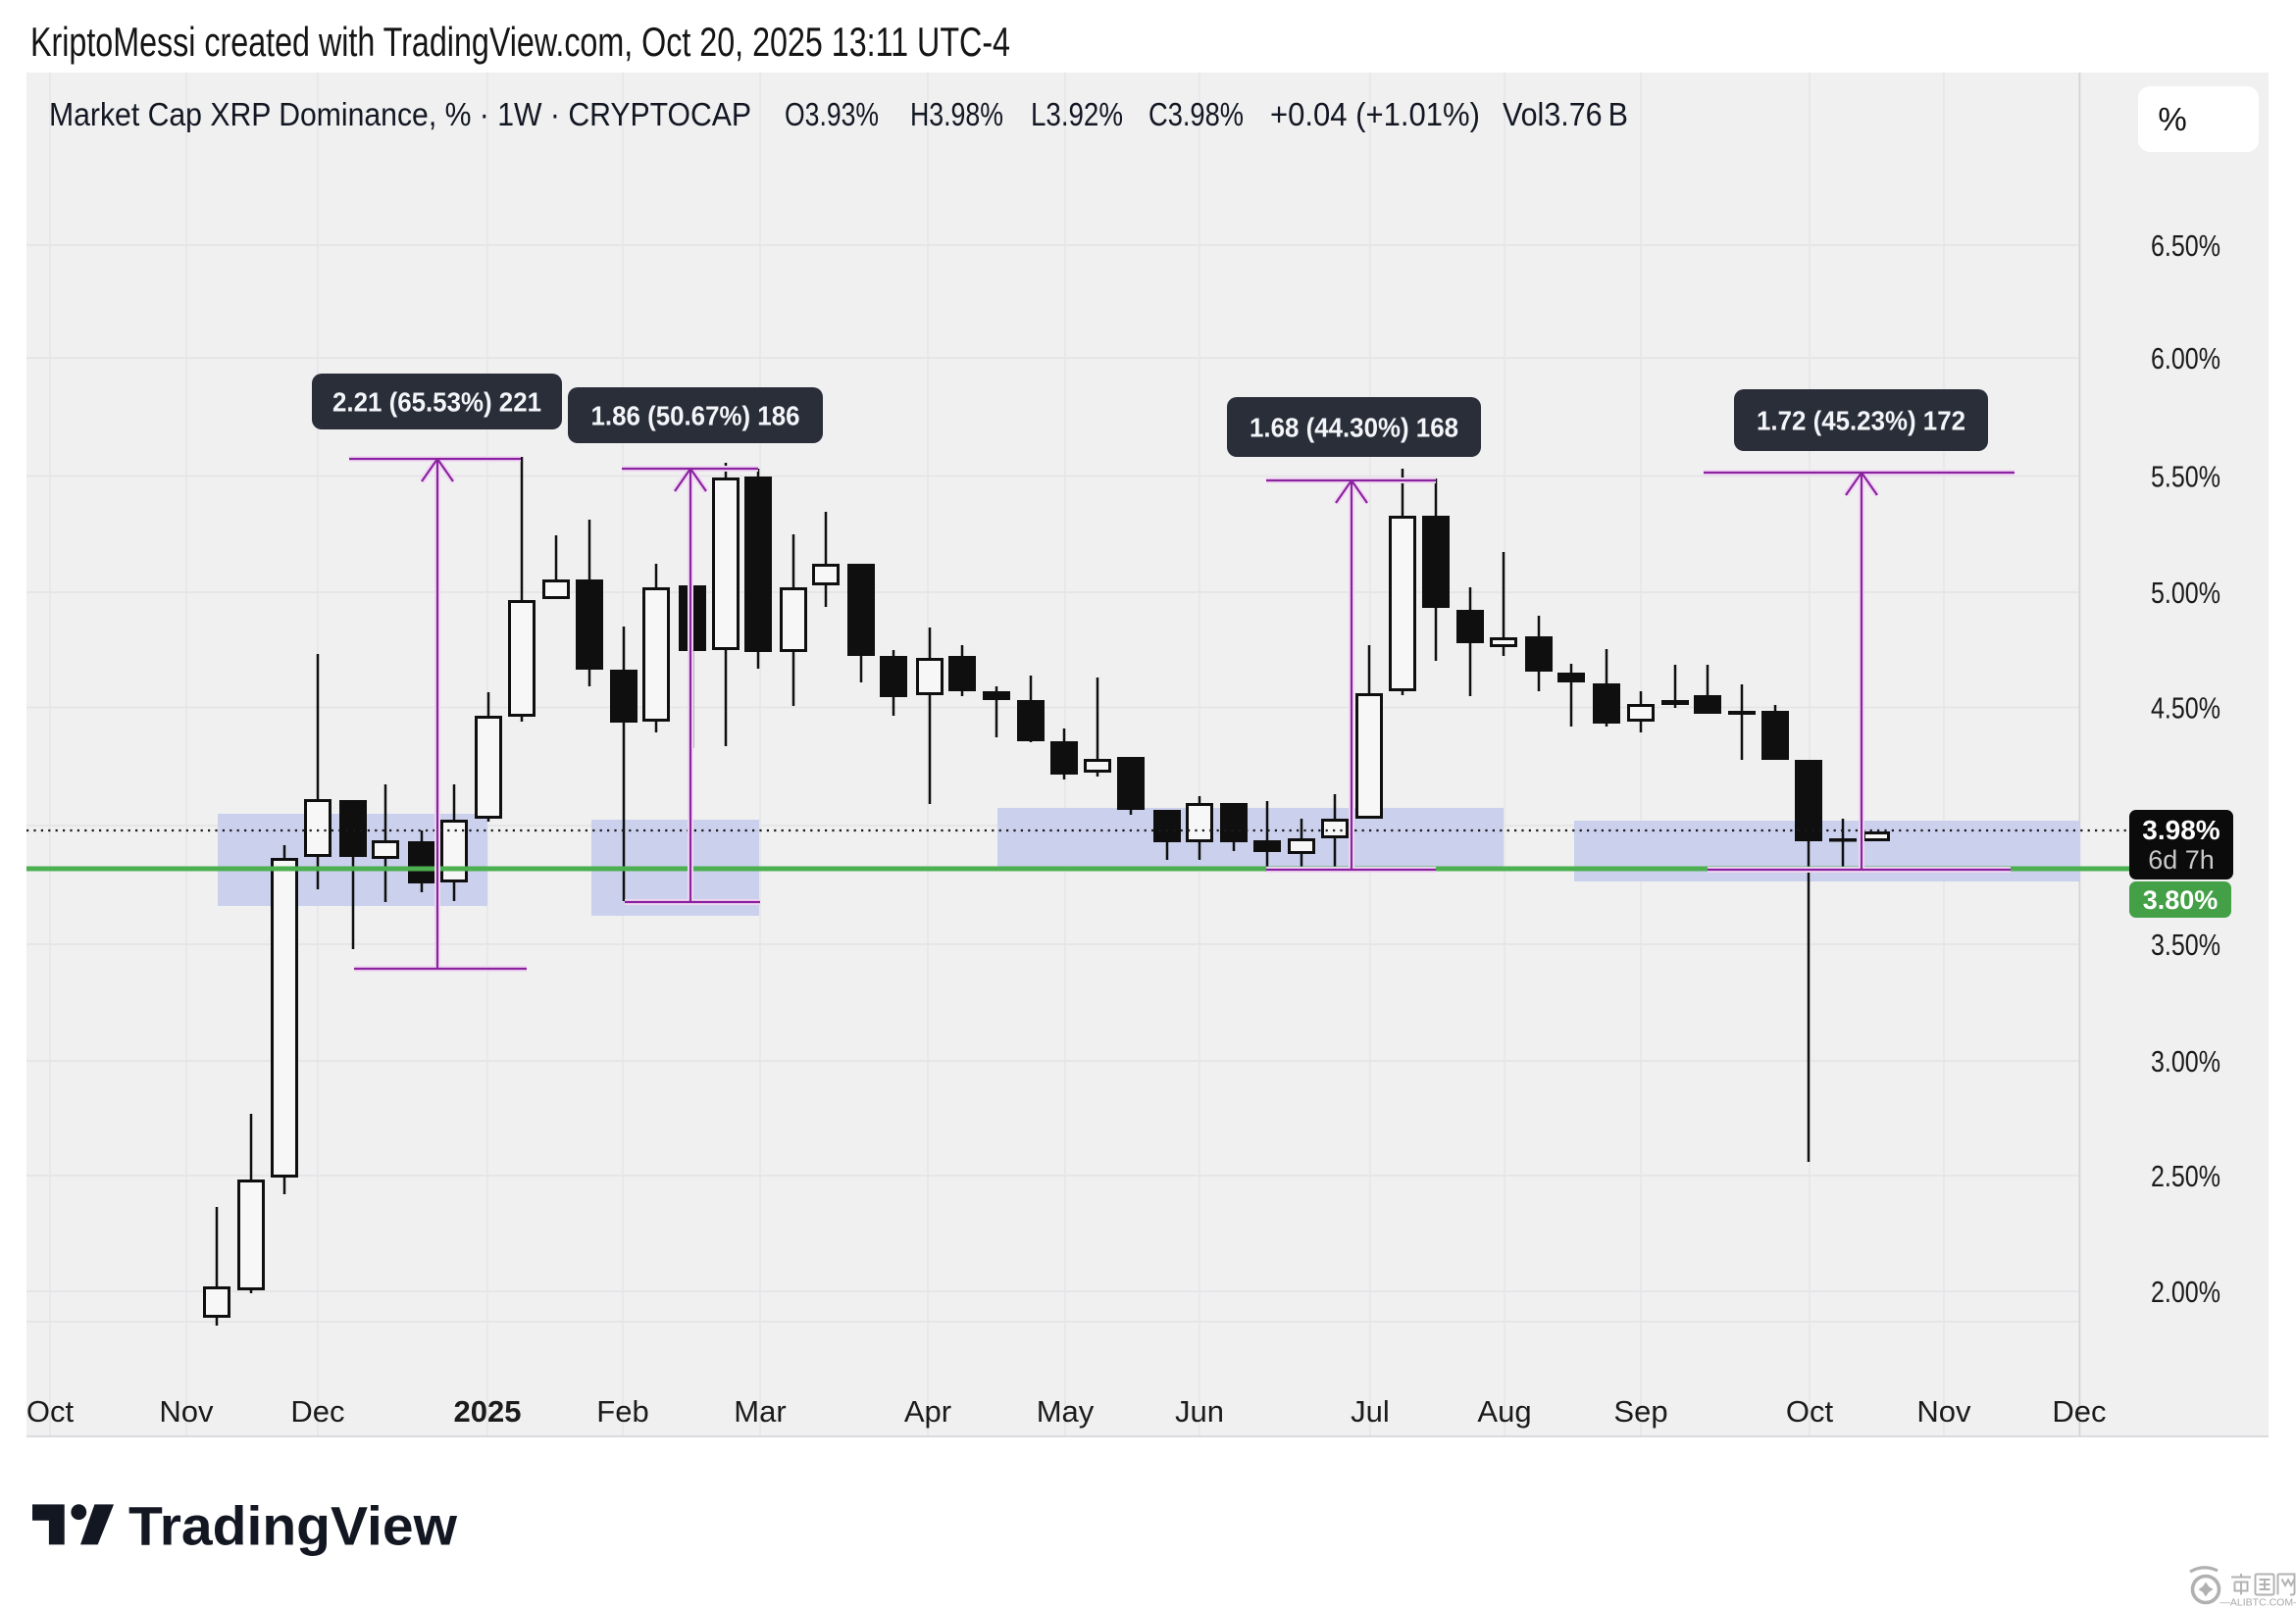 The width and height of the screenshot is (2296, 1607). Describe the element at coordinates (2181, 900) in the screenshot. I see `svg-text: 3.80%` at that location.